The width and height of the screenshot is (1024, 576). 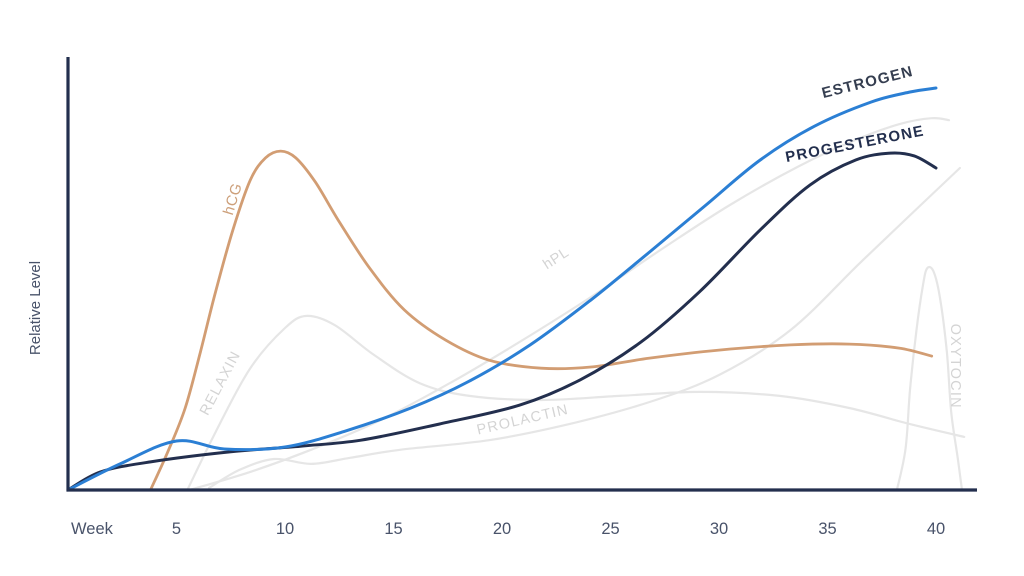 What do you see at coordinates (936, 529) in the screenshot?
I see `x-tick-label-40: 40` at bounding box center [936, 529].